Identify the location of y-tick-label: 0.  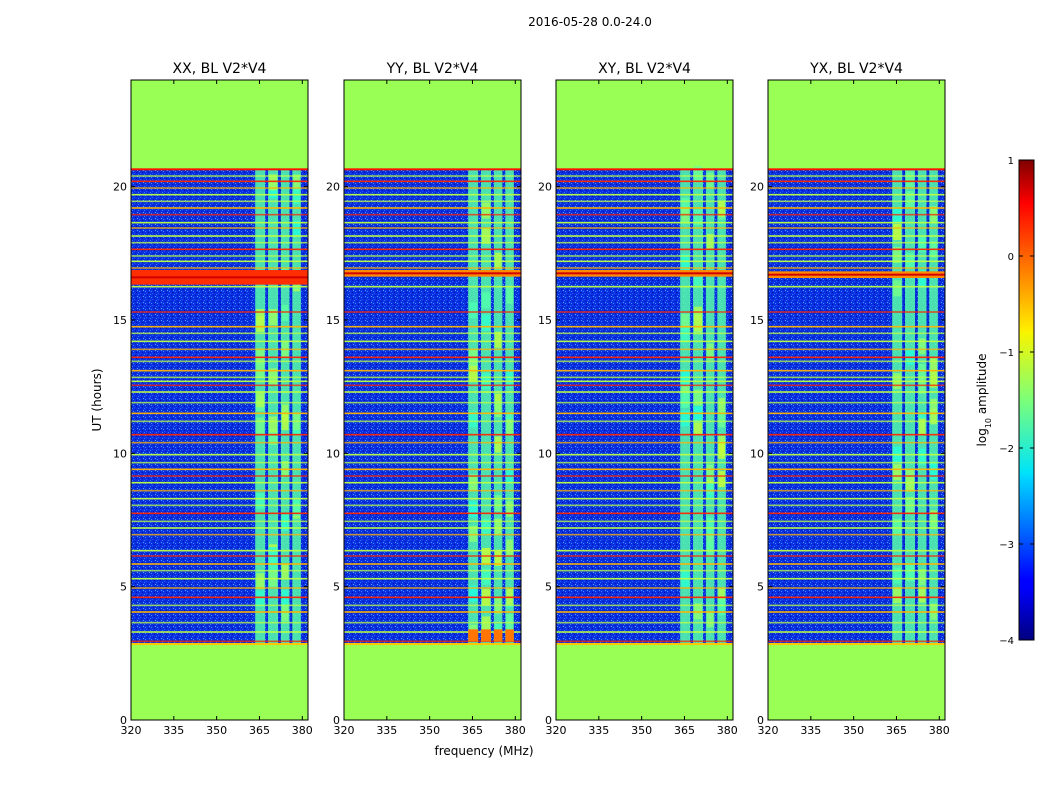
(123, 720).